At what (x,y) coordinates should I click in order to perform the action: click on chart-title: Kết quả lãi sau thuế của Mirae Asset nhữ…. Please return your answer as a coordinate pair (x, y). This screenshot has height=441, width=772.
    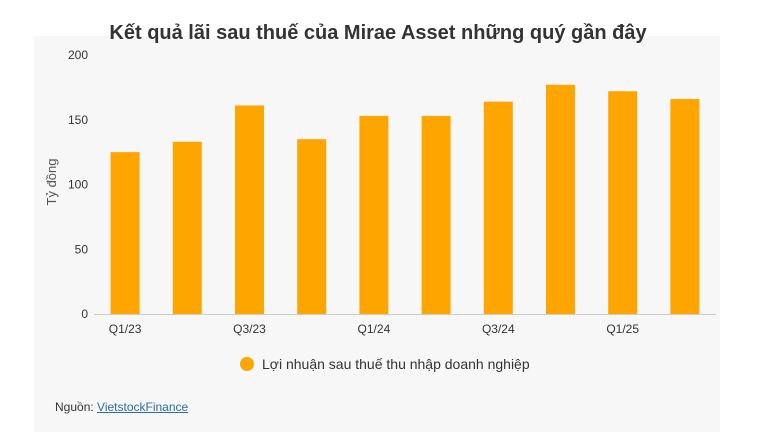
    Looking at the image, I should click on (378, 33).